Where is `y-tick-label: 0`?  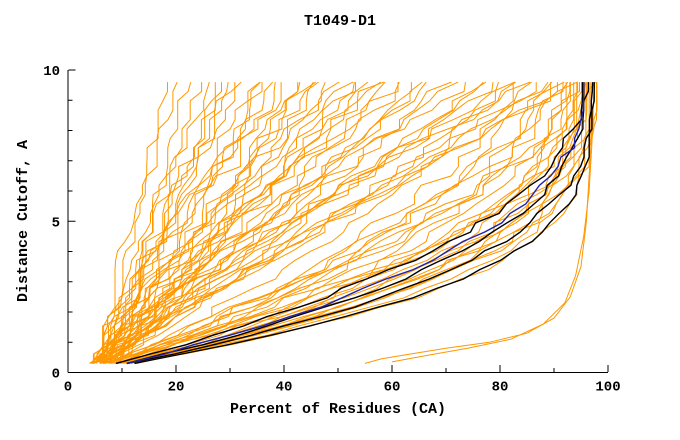 y-tick-label: 0 is located at coordinates (56, 375).